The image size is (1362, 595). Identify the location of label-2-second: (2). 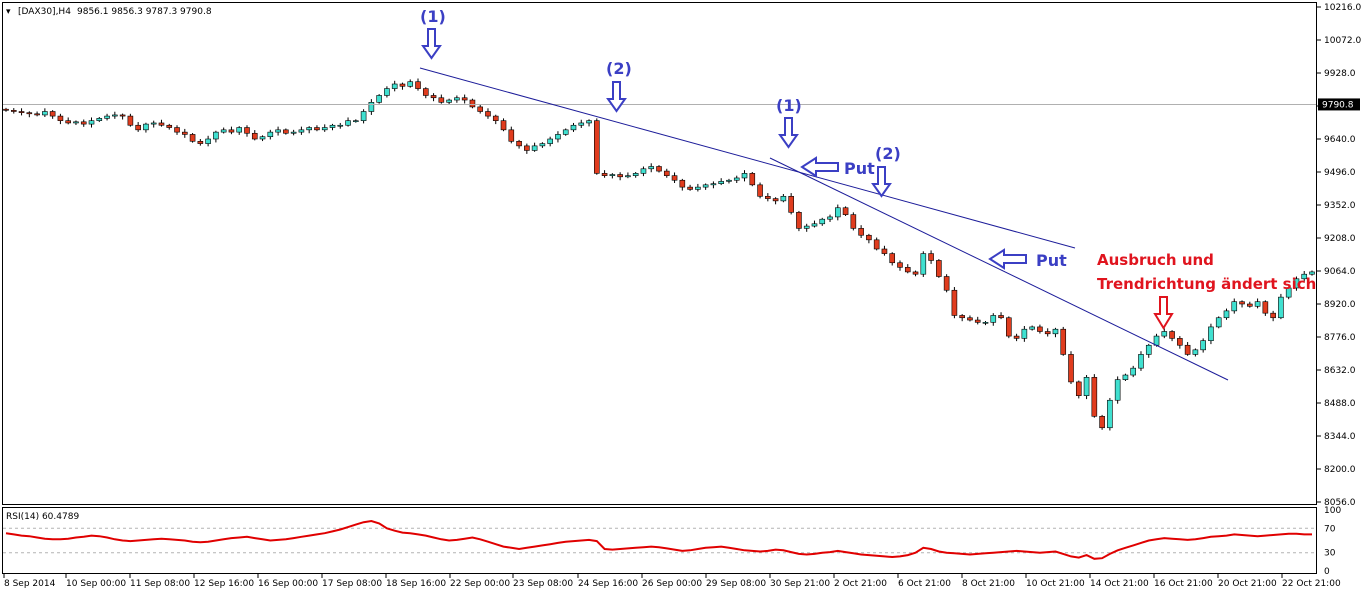
(888, 153).